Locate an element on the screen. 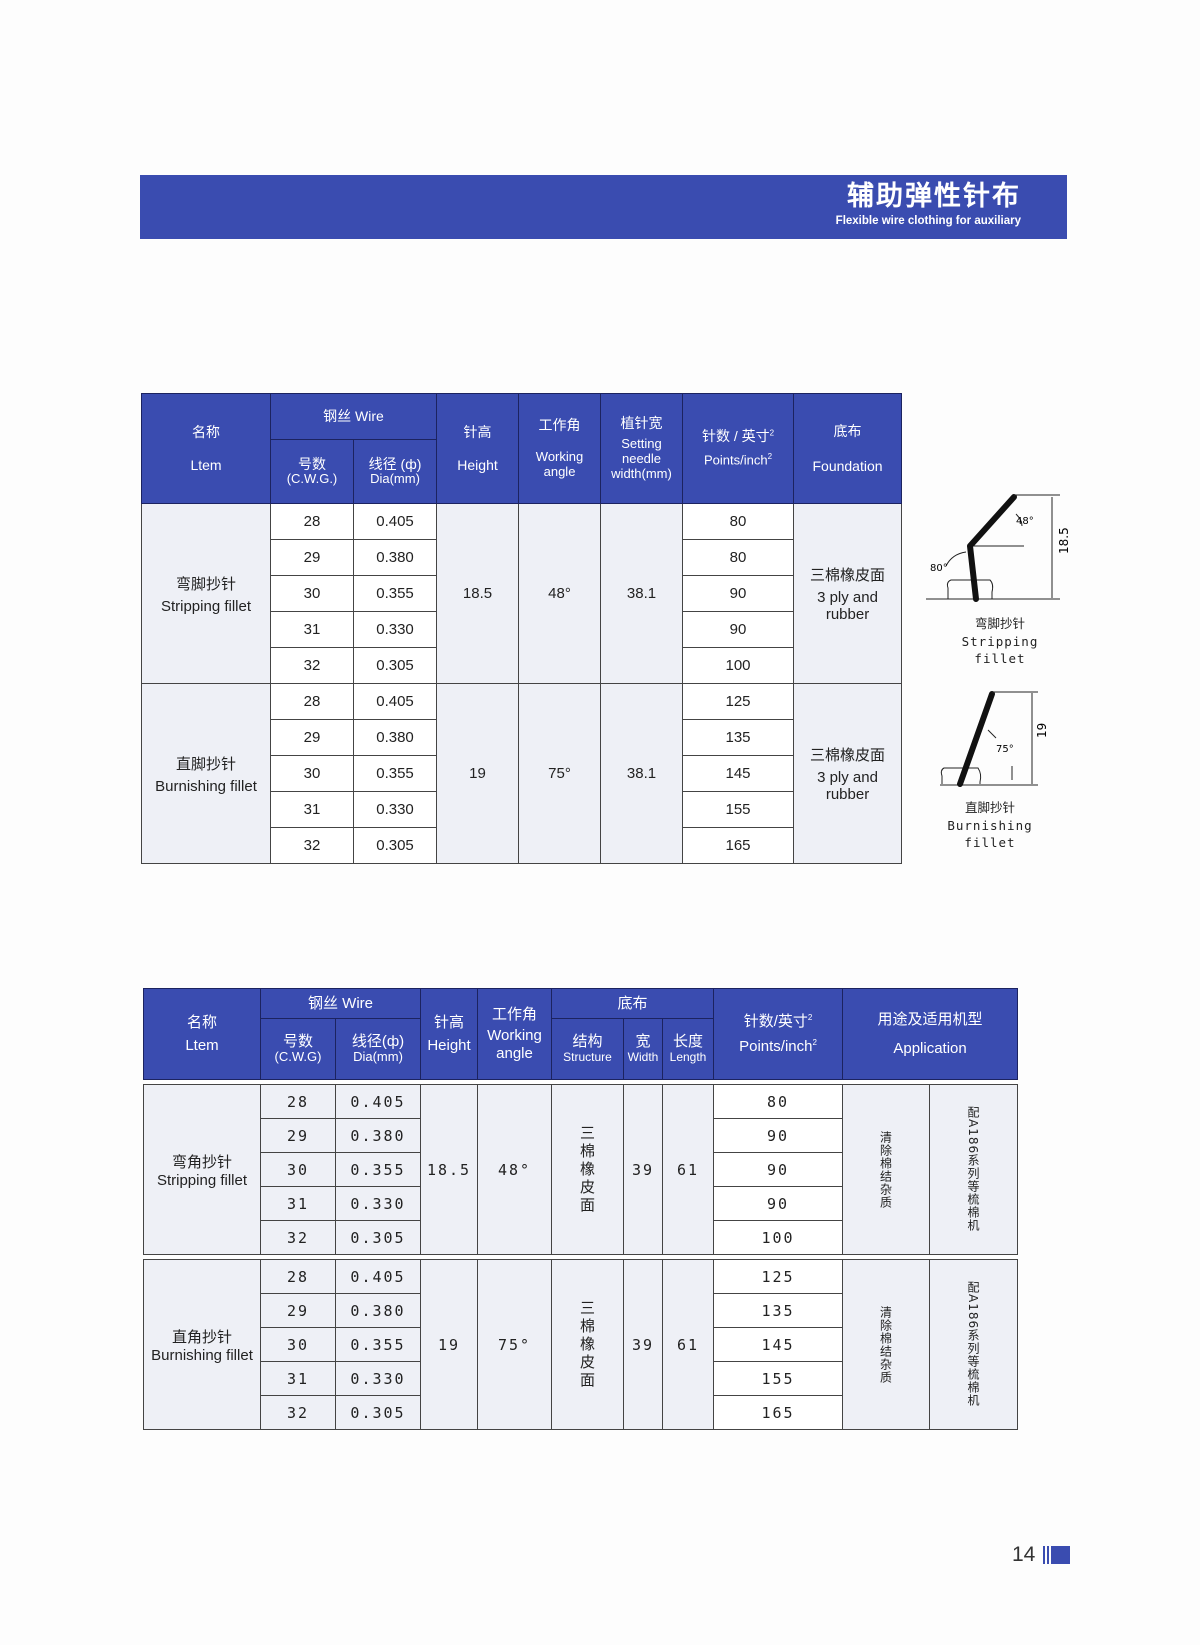 The image size is (1200, 1645). points-cell: 155 is located at coordinates (778, 1378).